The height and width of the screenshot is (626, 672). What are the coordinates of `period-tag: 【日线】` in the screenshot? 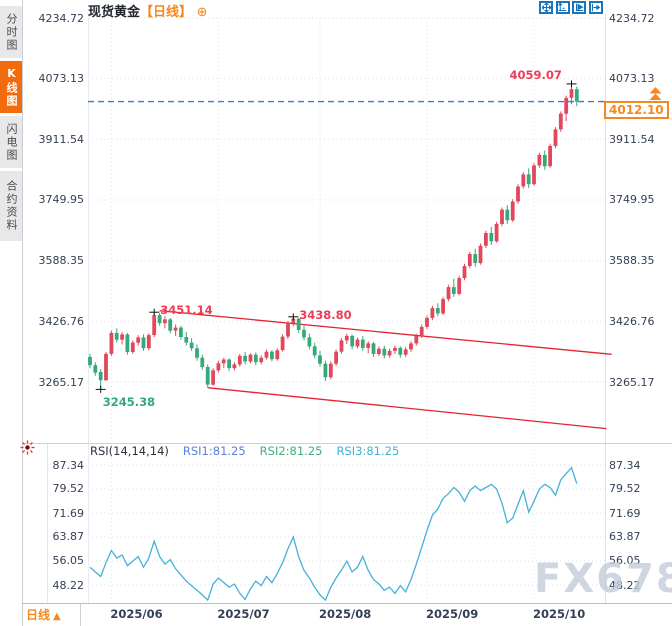 It's located at (166, 12).